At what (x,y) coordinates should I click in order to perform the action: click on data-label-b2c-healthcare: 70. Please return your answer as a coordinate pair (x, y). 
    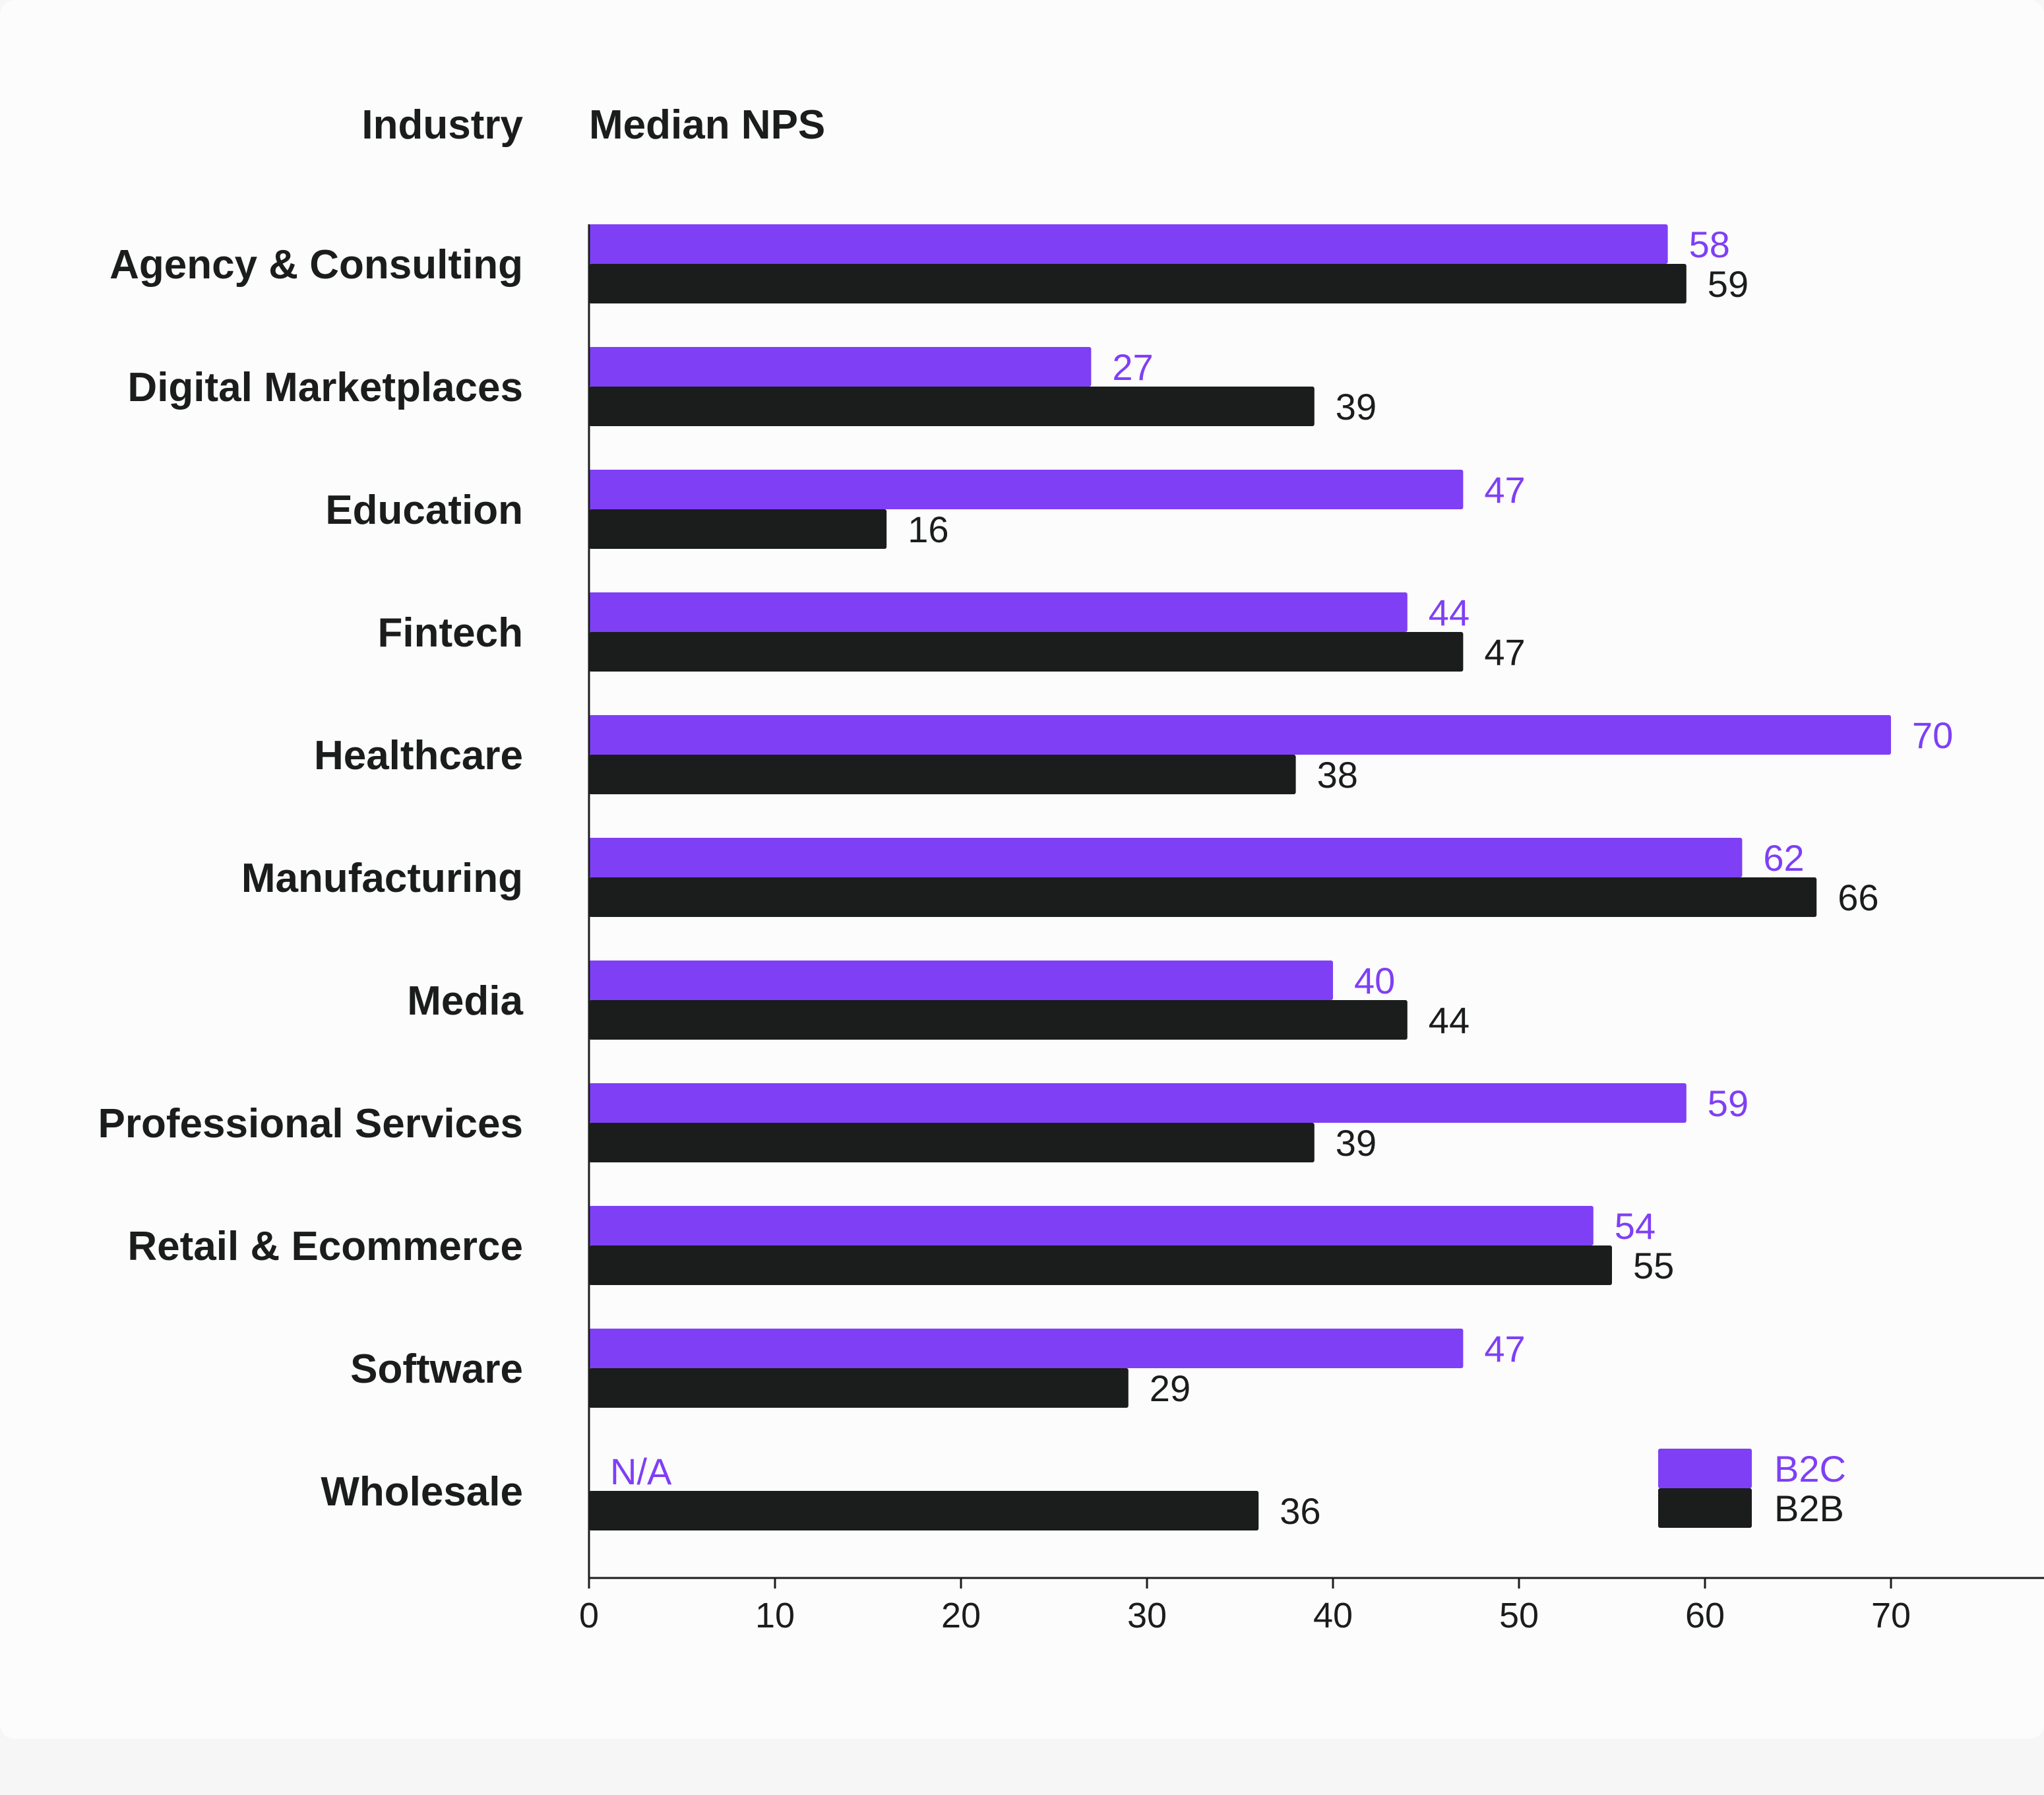
    Looking at the image, I should click on (1932, 735).